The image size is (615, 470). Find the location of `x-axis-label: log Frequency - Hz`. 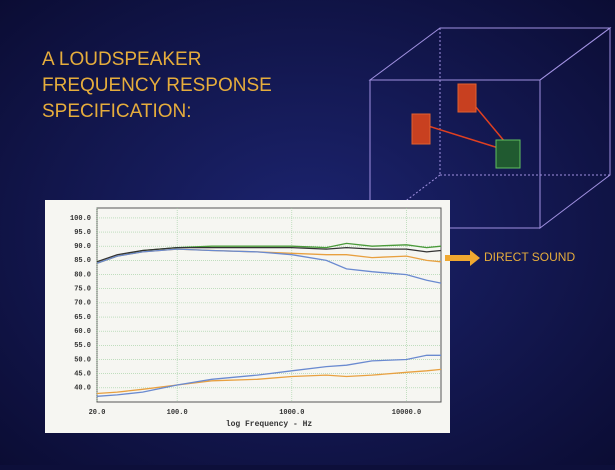

x-axis-label: log Frequency - Hz is located at coordinates (269, 424).